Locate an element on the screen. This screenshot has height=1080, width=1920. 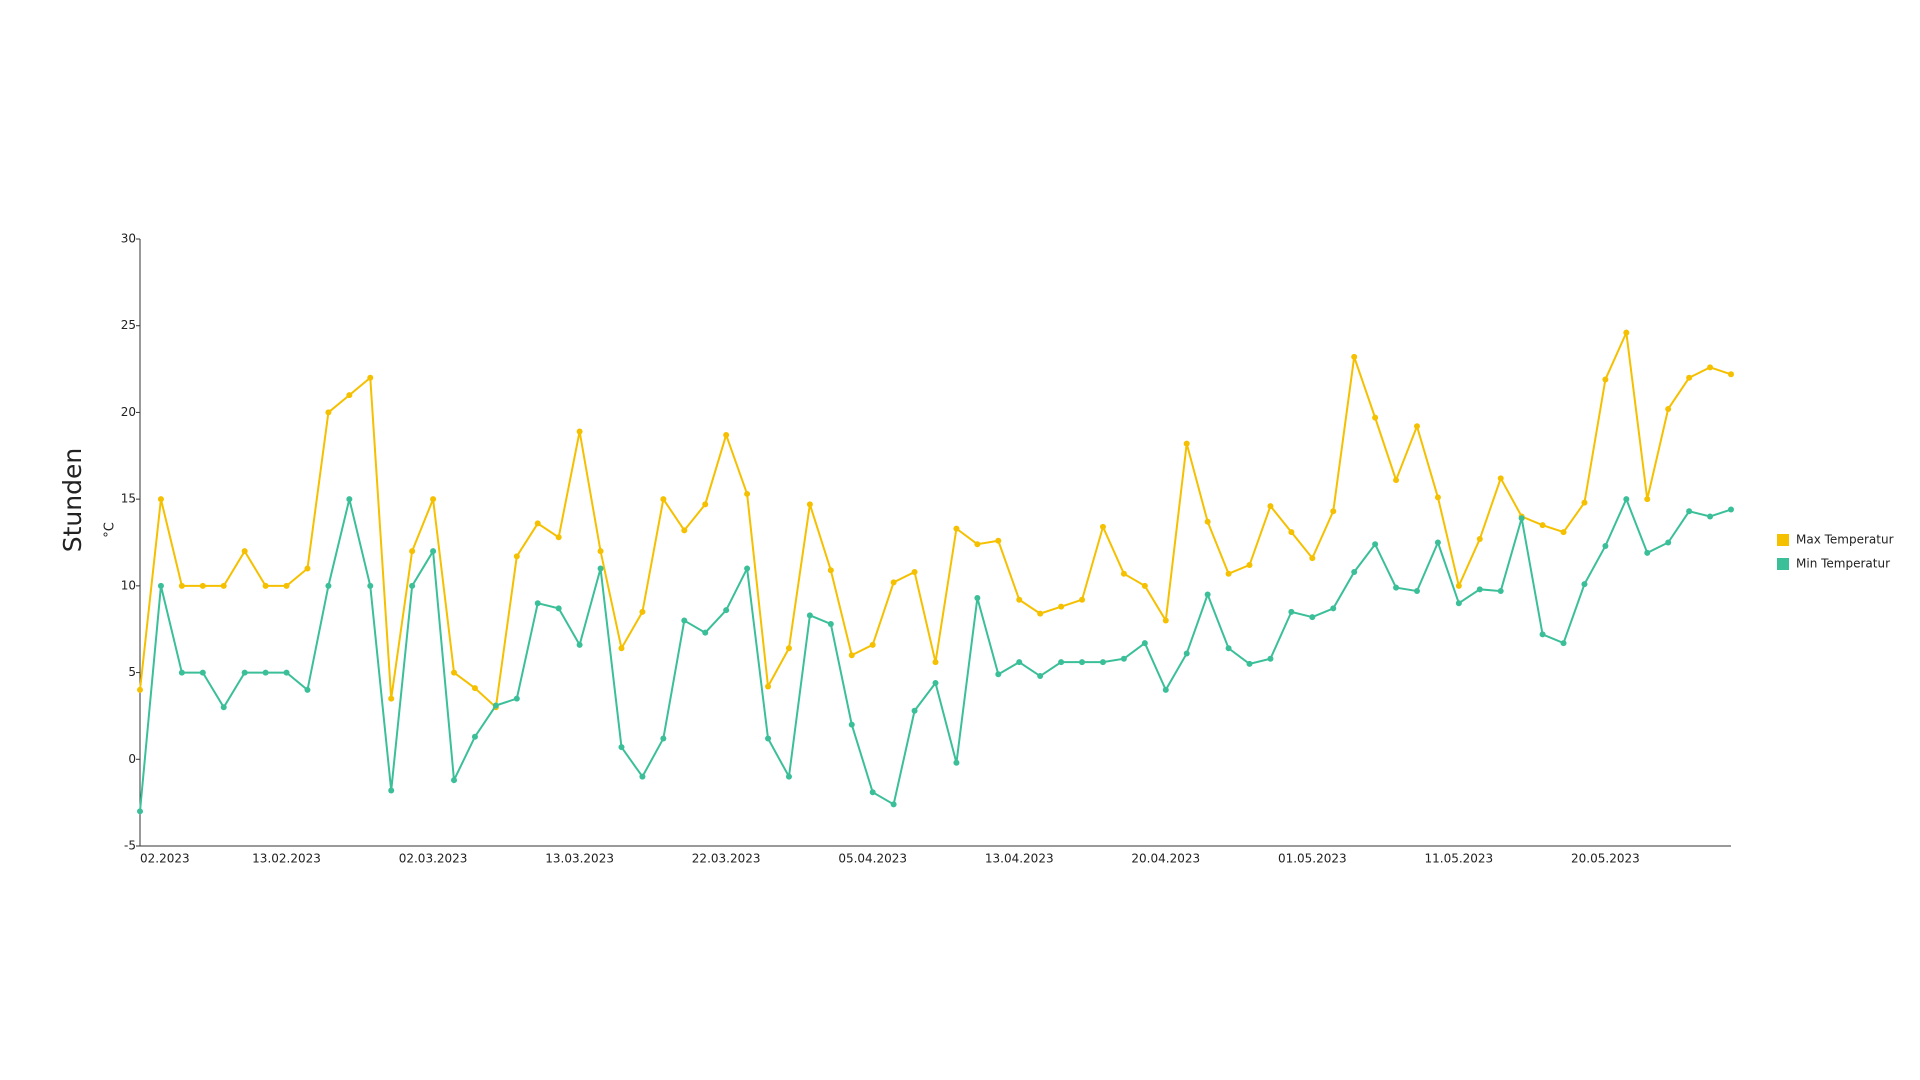
x-tick-label: 13.03.2023 is located at coordinates (579, 859).